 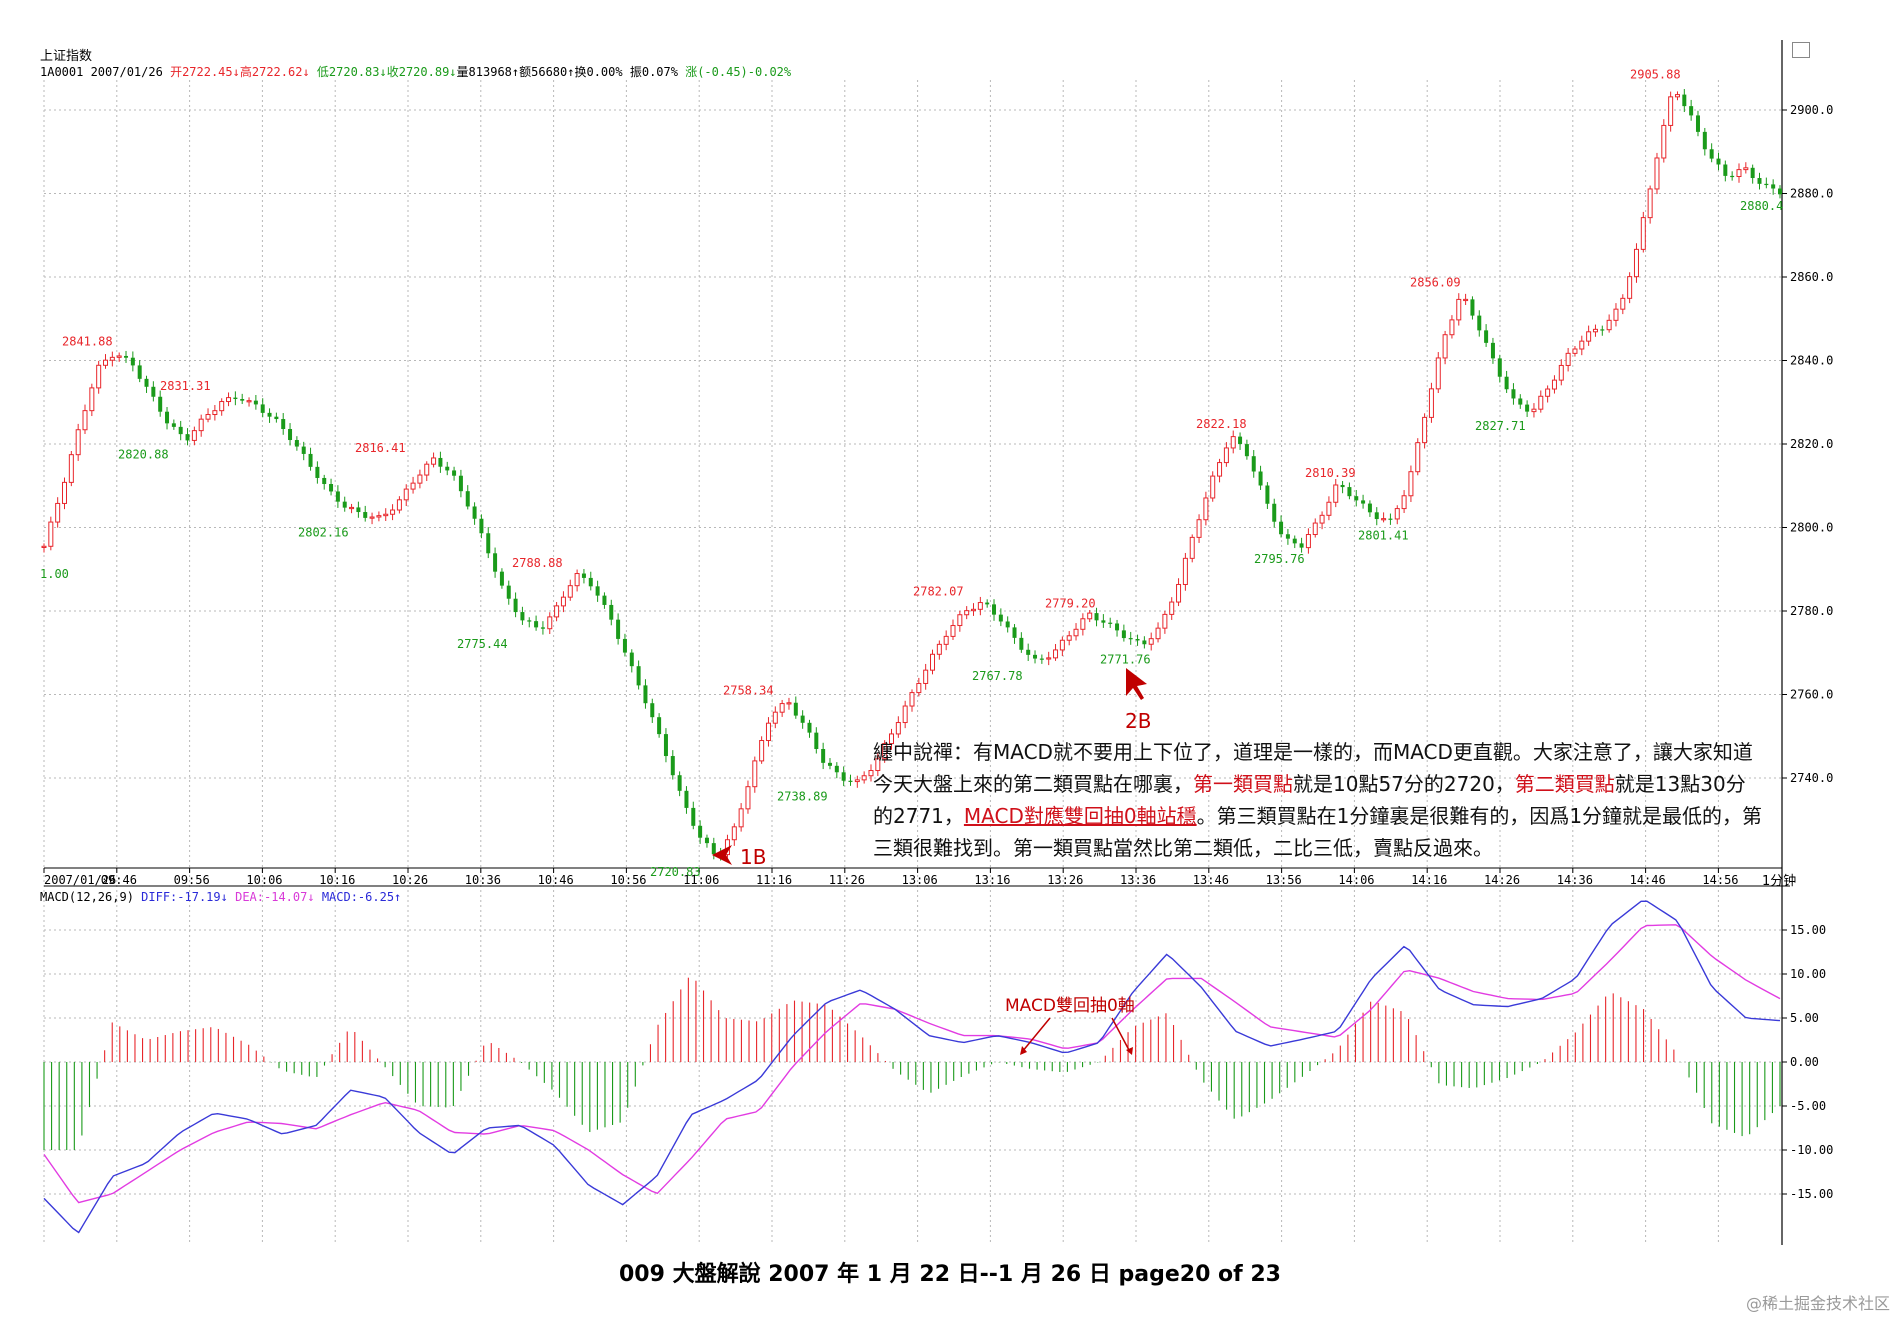 I want to click on note-text-2: 就是10點57分的2720，, so click(x=1404, y=784).